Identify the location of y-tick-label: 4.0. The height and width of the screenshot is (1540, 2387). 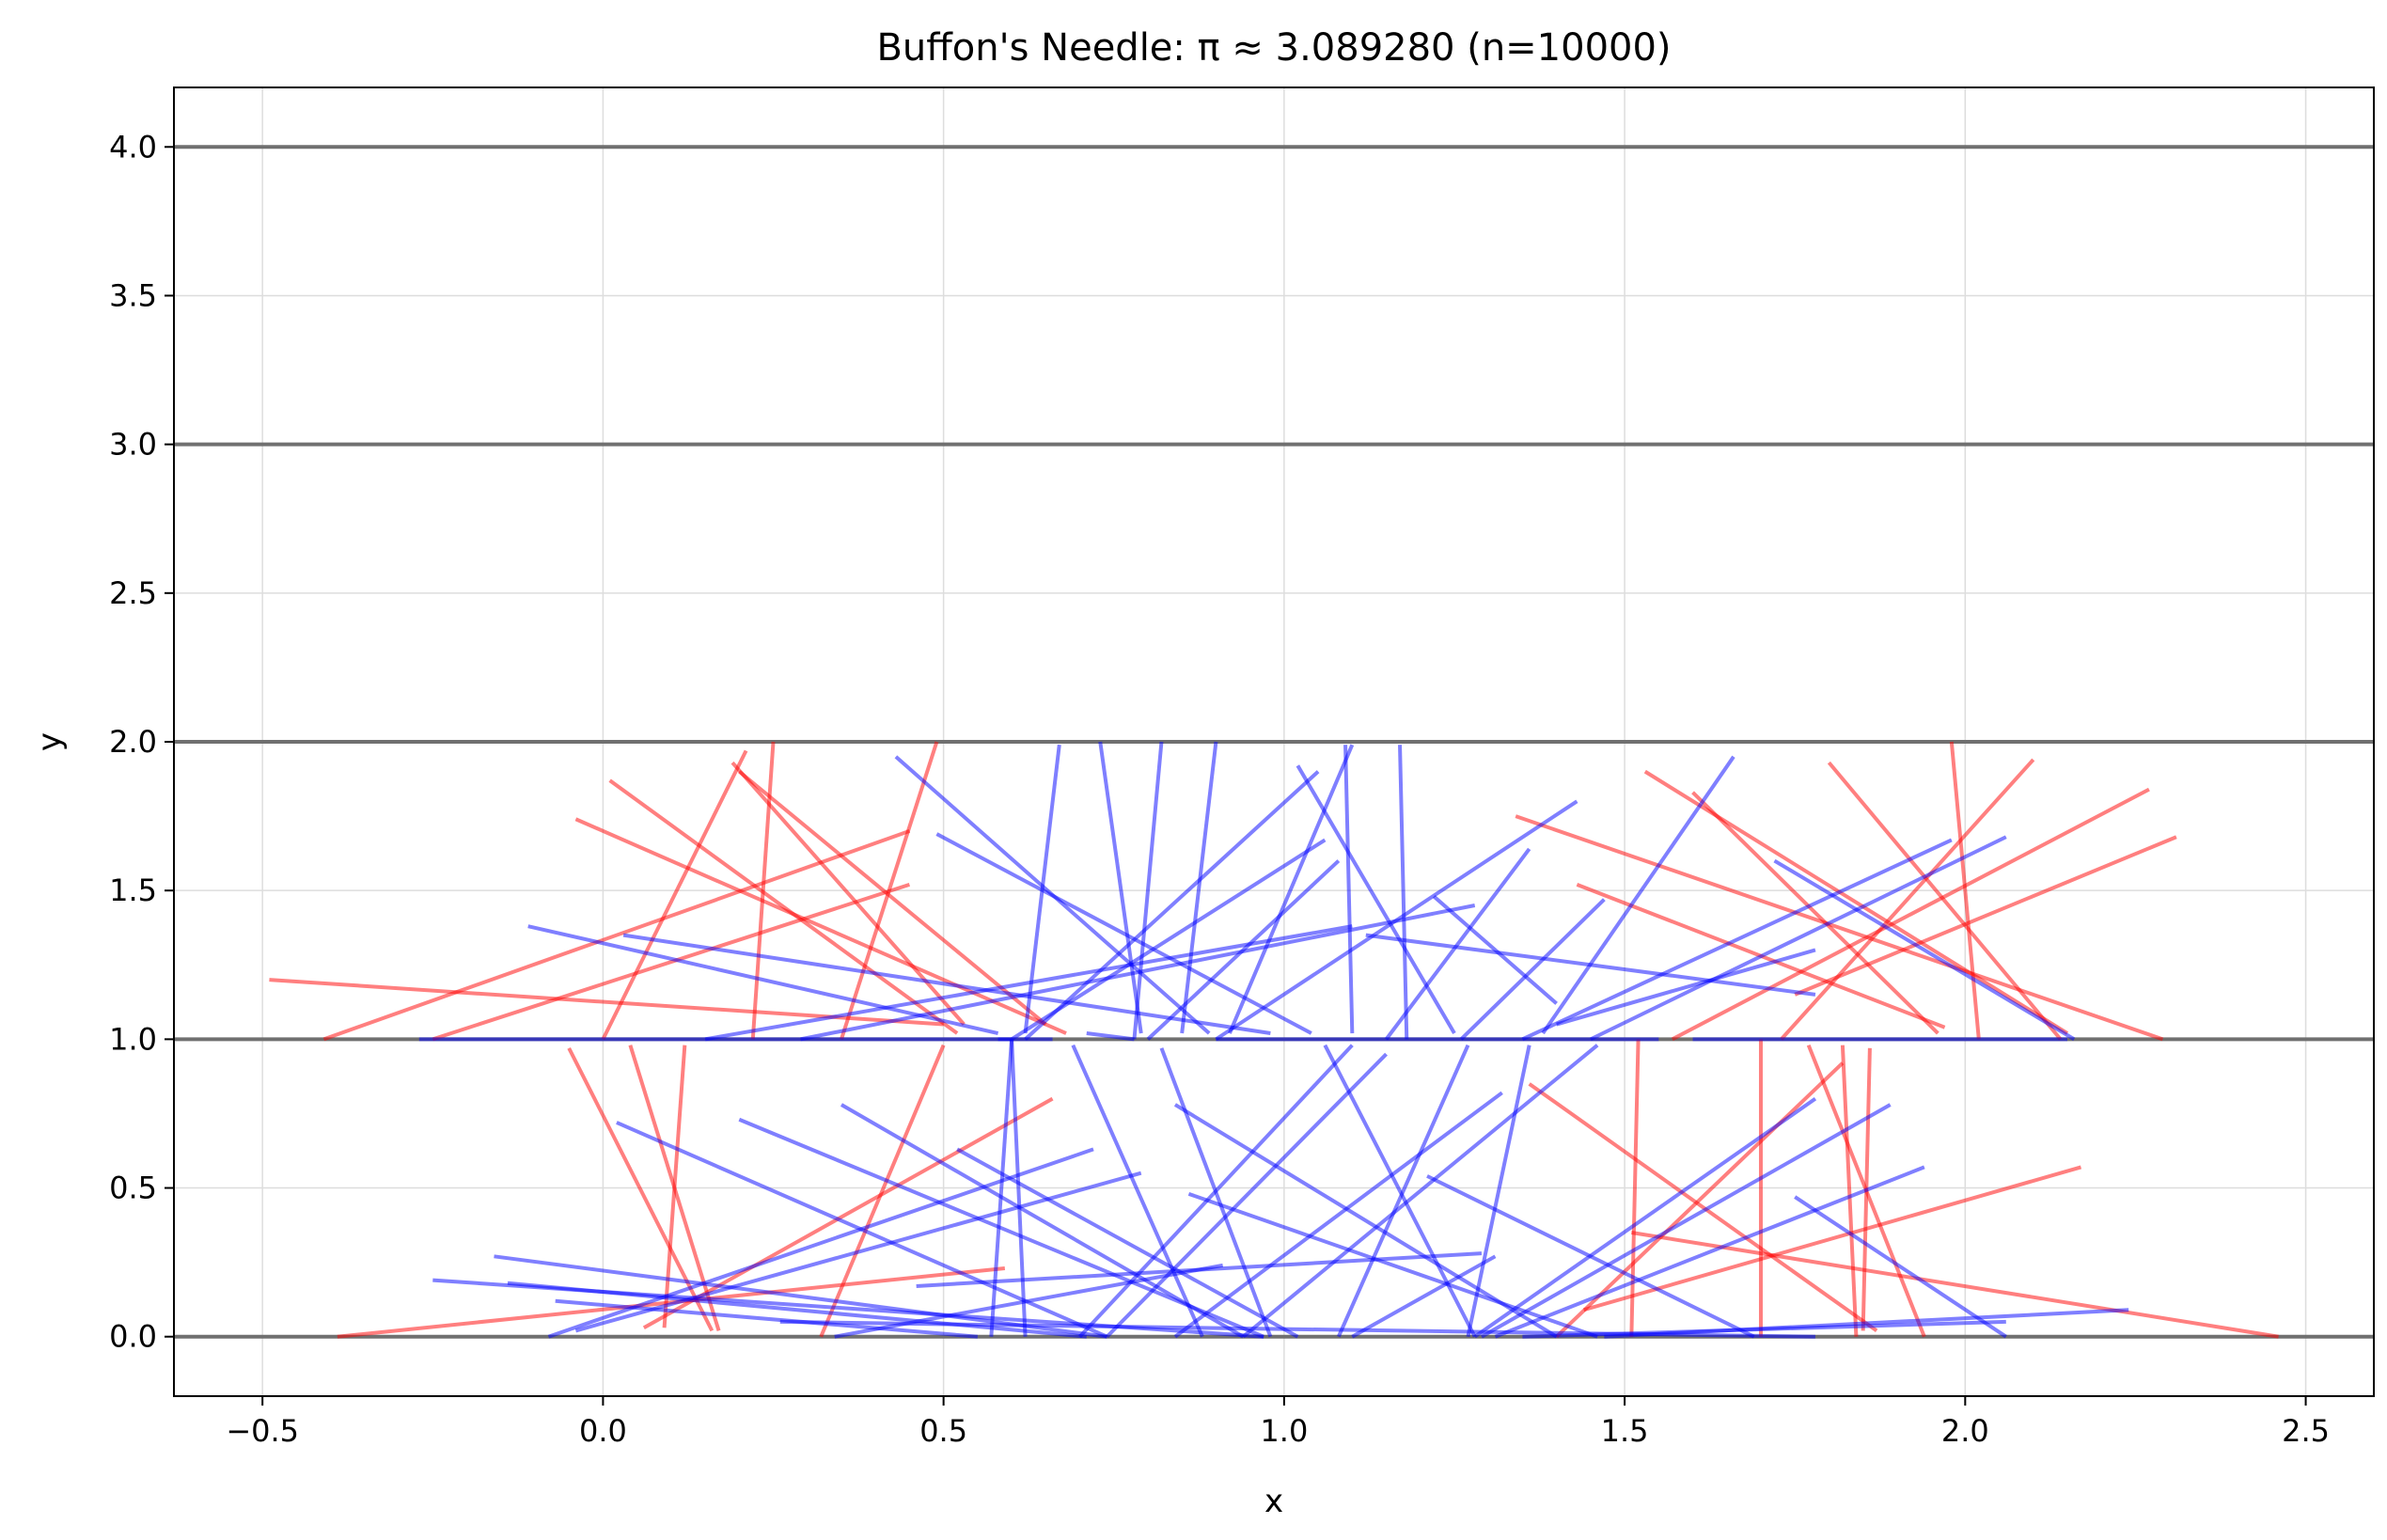
(133, 147).